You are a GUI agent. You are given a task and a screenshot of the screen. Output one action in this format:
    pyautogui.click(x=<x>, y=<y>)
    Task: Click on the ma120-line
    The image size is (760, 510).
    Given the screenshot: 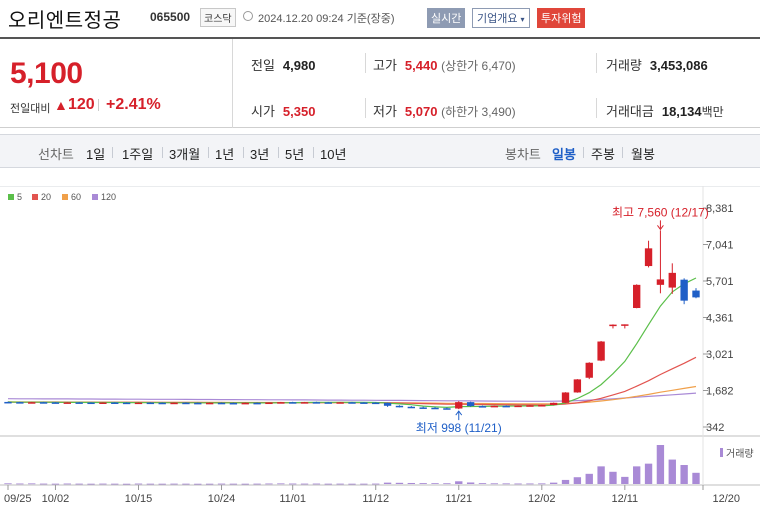 What is the action you would take?
    pyautogui.click(x=352, y=397)
    